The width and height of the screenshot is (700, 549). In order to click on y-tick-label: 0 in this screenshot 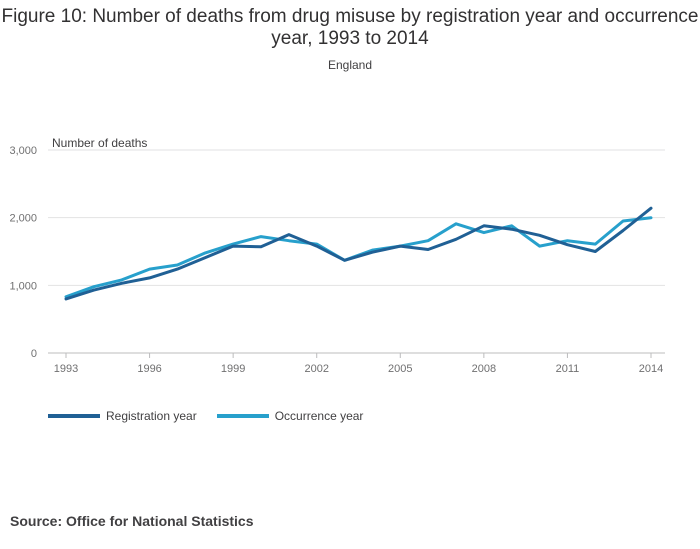, I will do `click(34, 354)`.